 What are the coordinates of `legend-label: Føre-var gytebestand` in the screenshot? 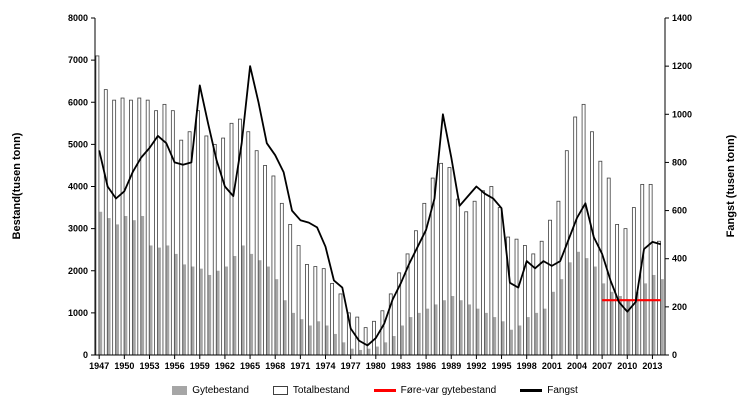 It's located at (448, 390).